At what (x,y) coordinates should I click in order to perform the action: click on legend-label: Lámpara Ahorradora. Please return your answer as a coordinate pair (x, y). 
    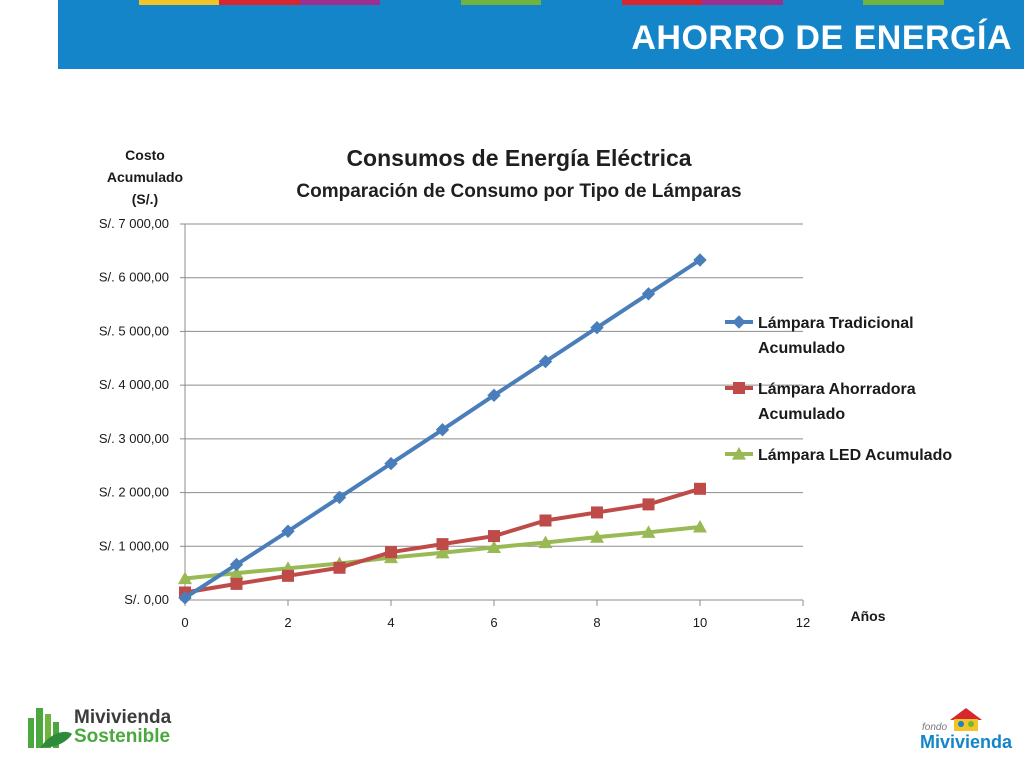
    Looking at the image, I should click on (837, 389).